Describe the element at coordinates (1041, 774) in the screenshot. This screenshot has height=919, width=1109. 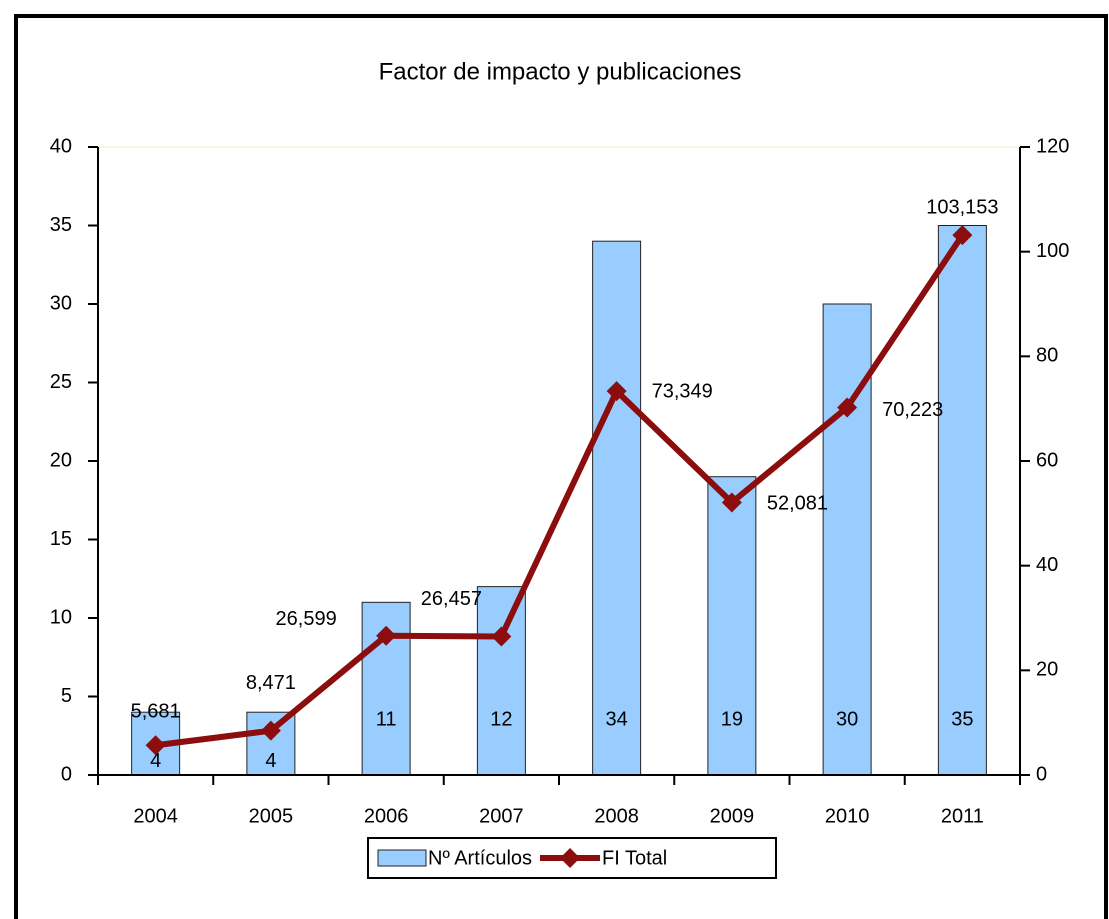
I see `y2-tick-label: 0` at that location.